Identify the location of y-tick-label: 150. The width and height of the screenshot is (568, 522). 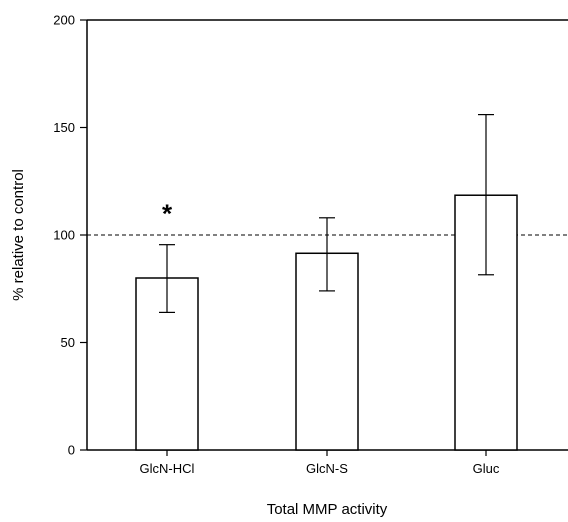
(64, 127).